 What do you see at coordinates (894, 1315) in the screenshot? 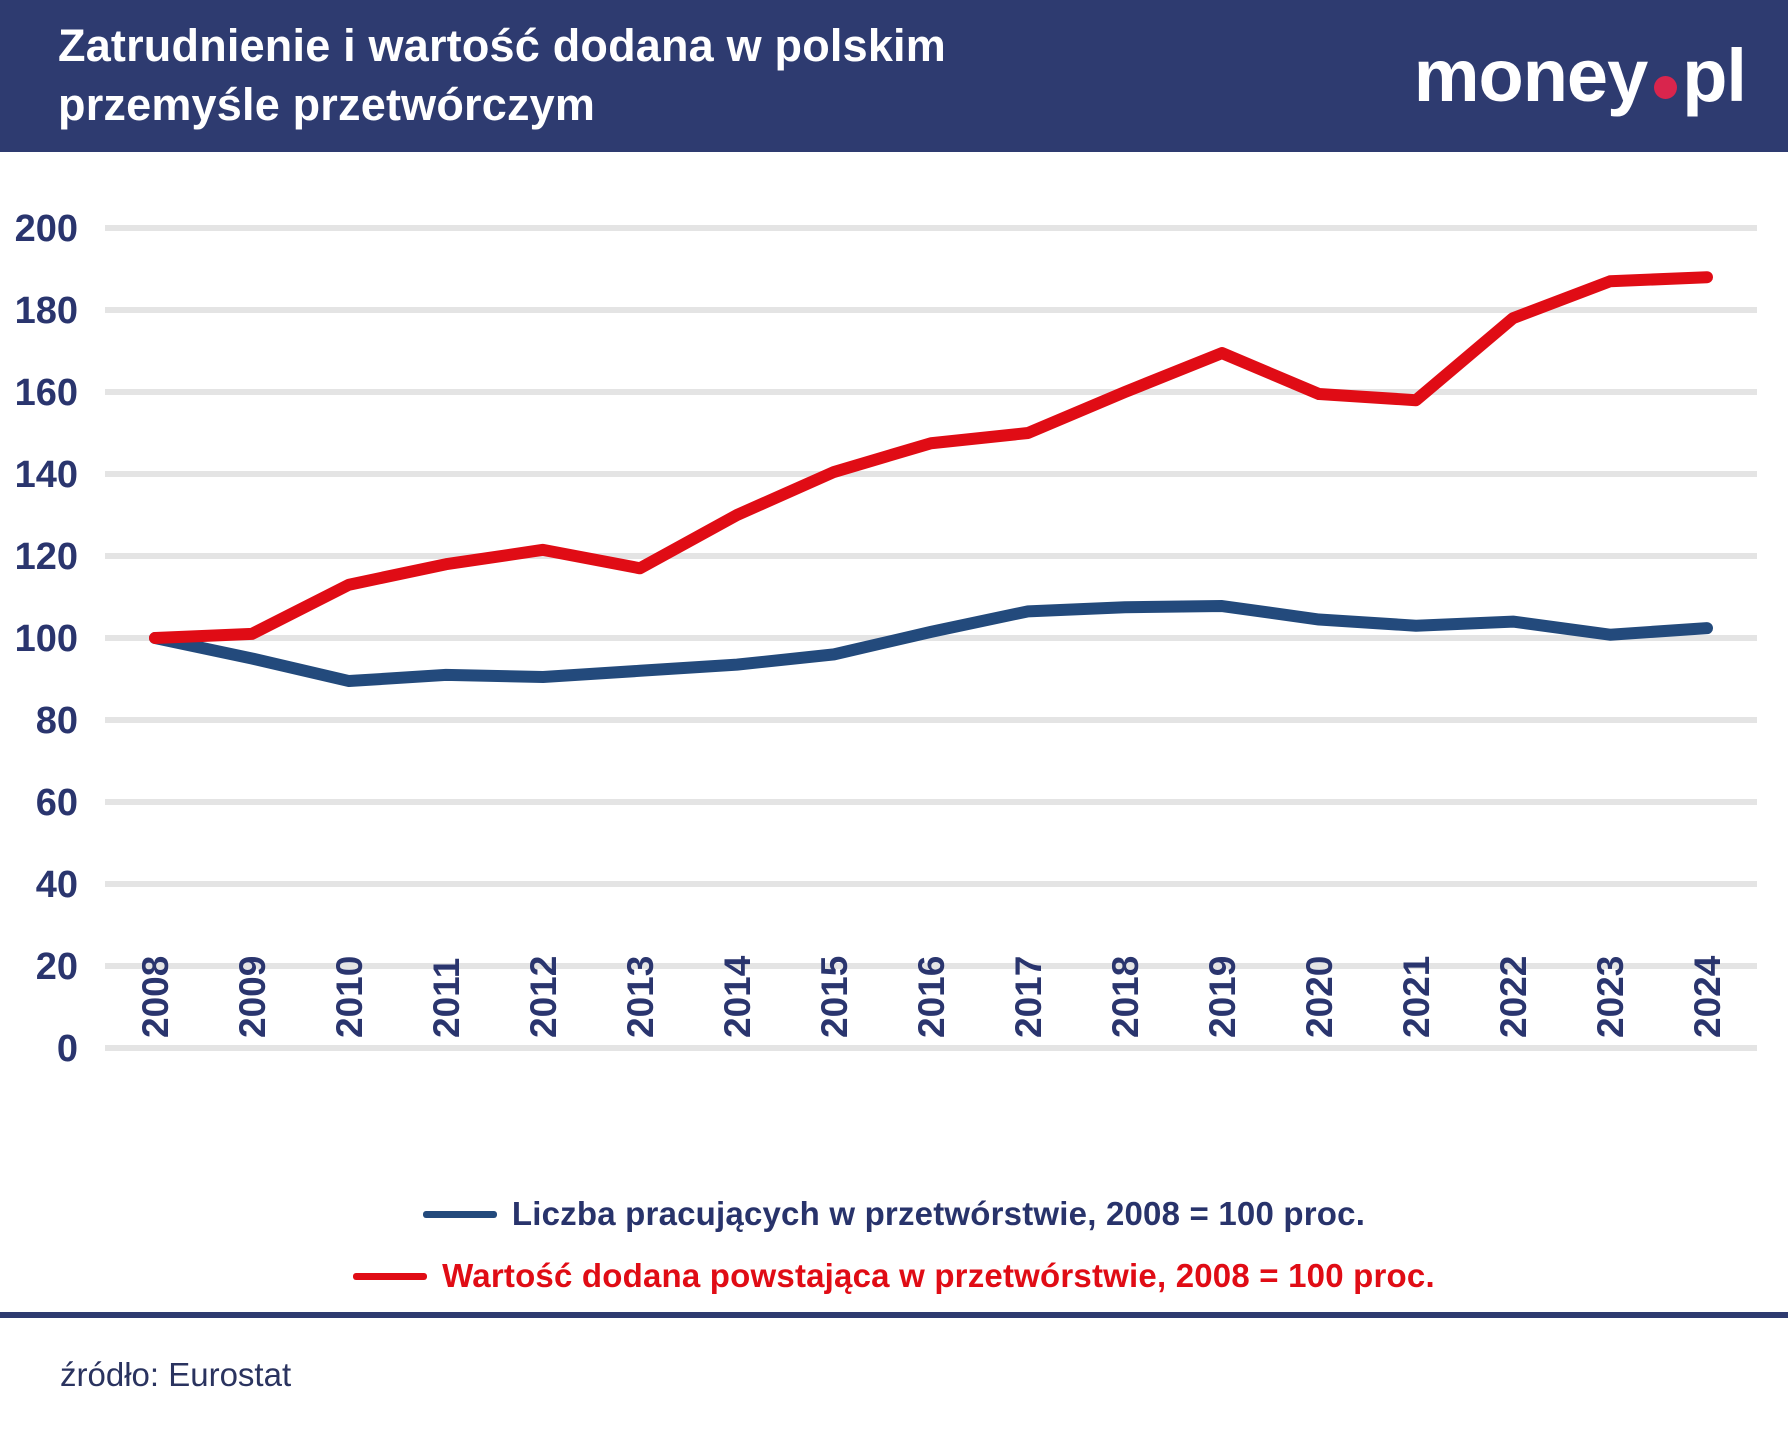
I see `footer-divider` at bounding box center [894, 1315].